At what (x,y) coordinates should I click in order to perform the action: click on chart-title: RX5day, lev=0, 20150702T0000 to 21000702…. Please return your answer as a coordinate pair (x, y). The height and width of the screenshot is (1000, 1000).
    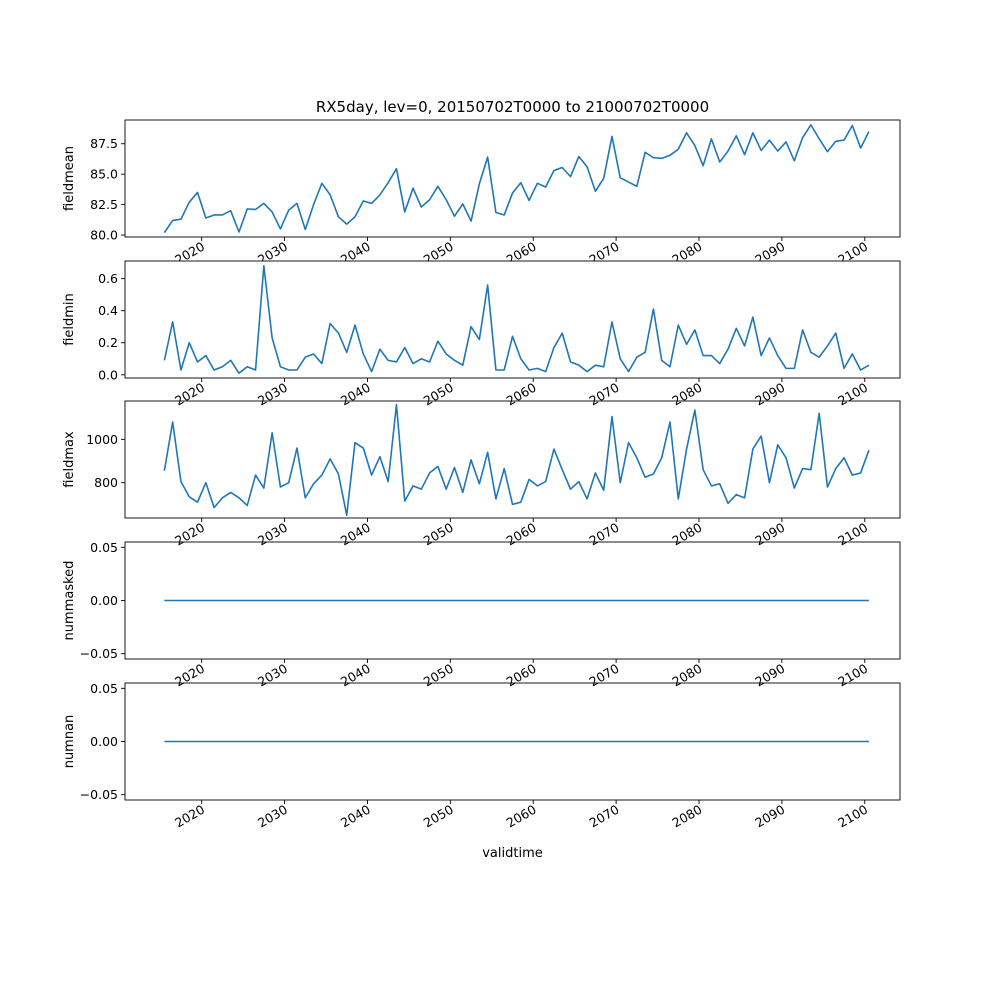
    Looking at the image, I should click on (512, 107).